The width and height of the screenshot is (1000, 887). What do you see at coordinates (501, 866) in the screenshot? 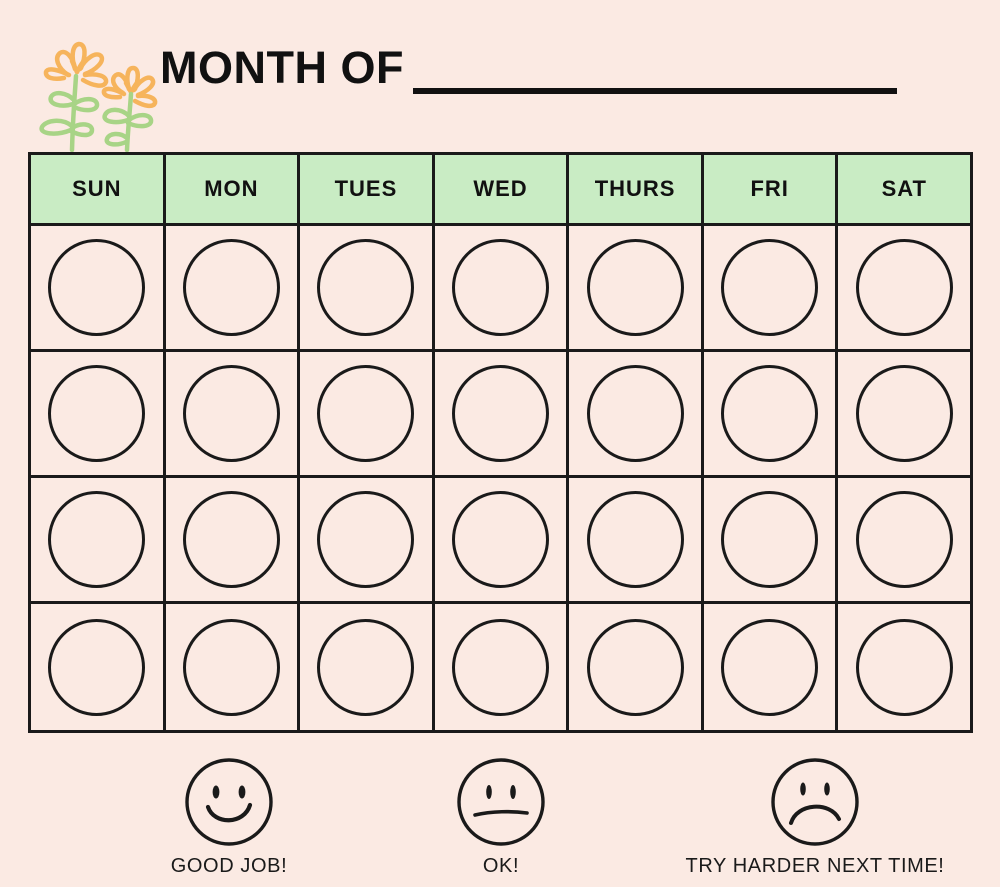
I see `legend-label: OK!` at bounding box center [501, 866].